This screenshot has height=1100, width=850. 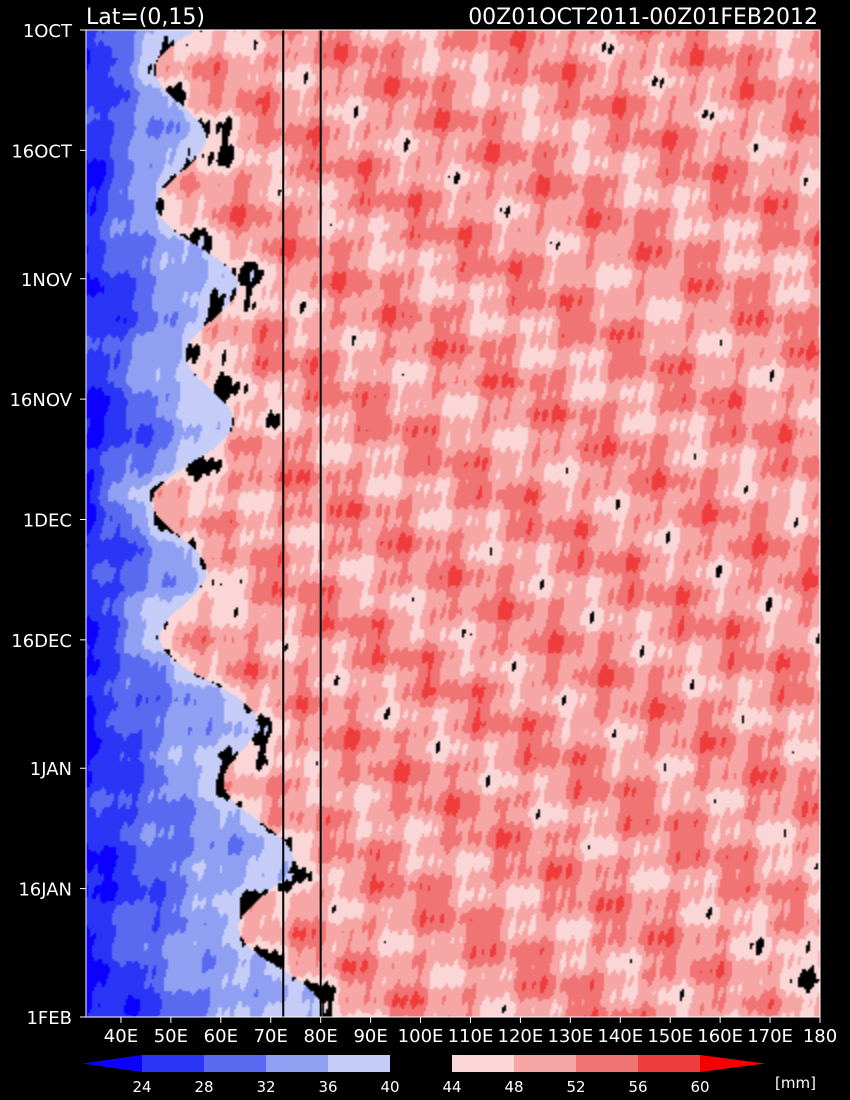 I want to click on colorbar-label: 48, so click(x=513, y=1087).